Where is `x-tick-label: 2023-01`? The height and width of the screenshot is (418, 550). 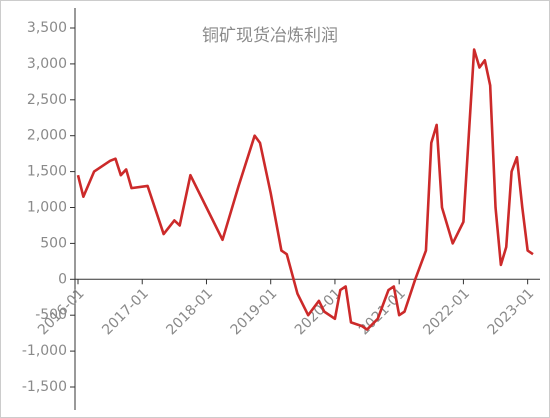
x-tick-label: 2023-01 is located at coordinates (511, 312).